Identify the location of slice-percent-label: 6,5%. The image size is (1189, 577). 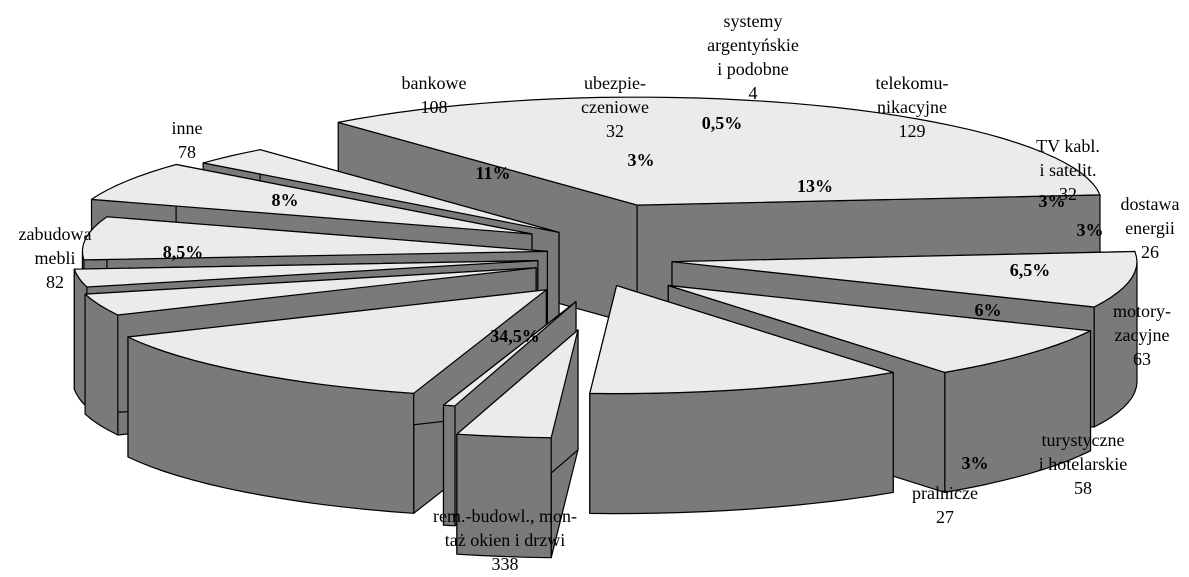
(1030, 270).